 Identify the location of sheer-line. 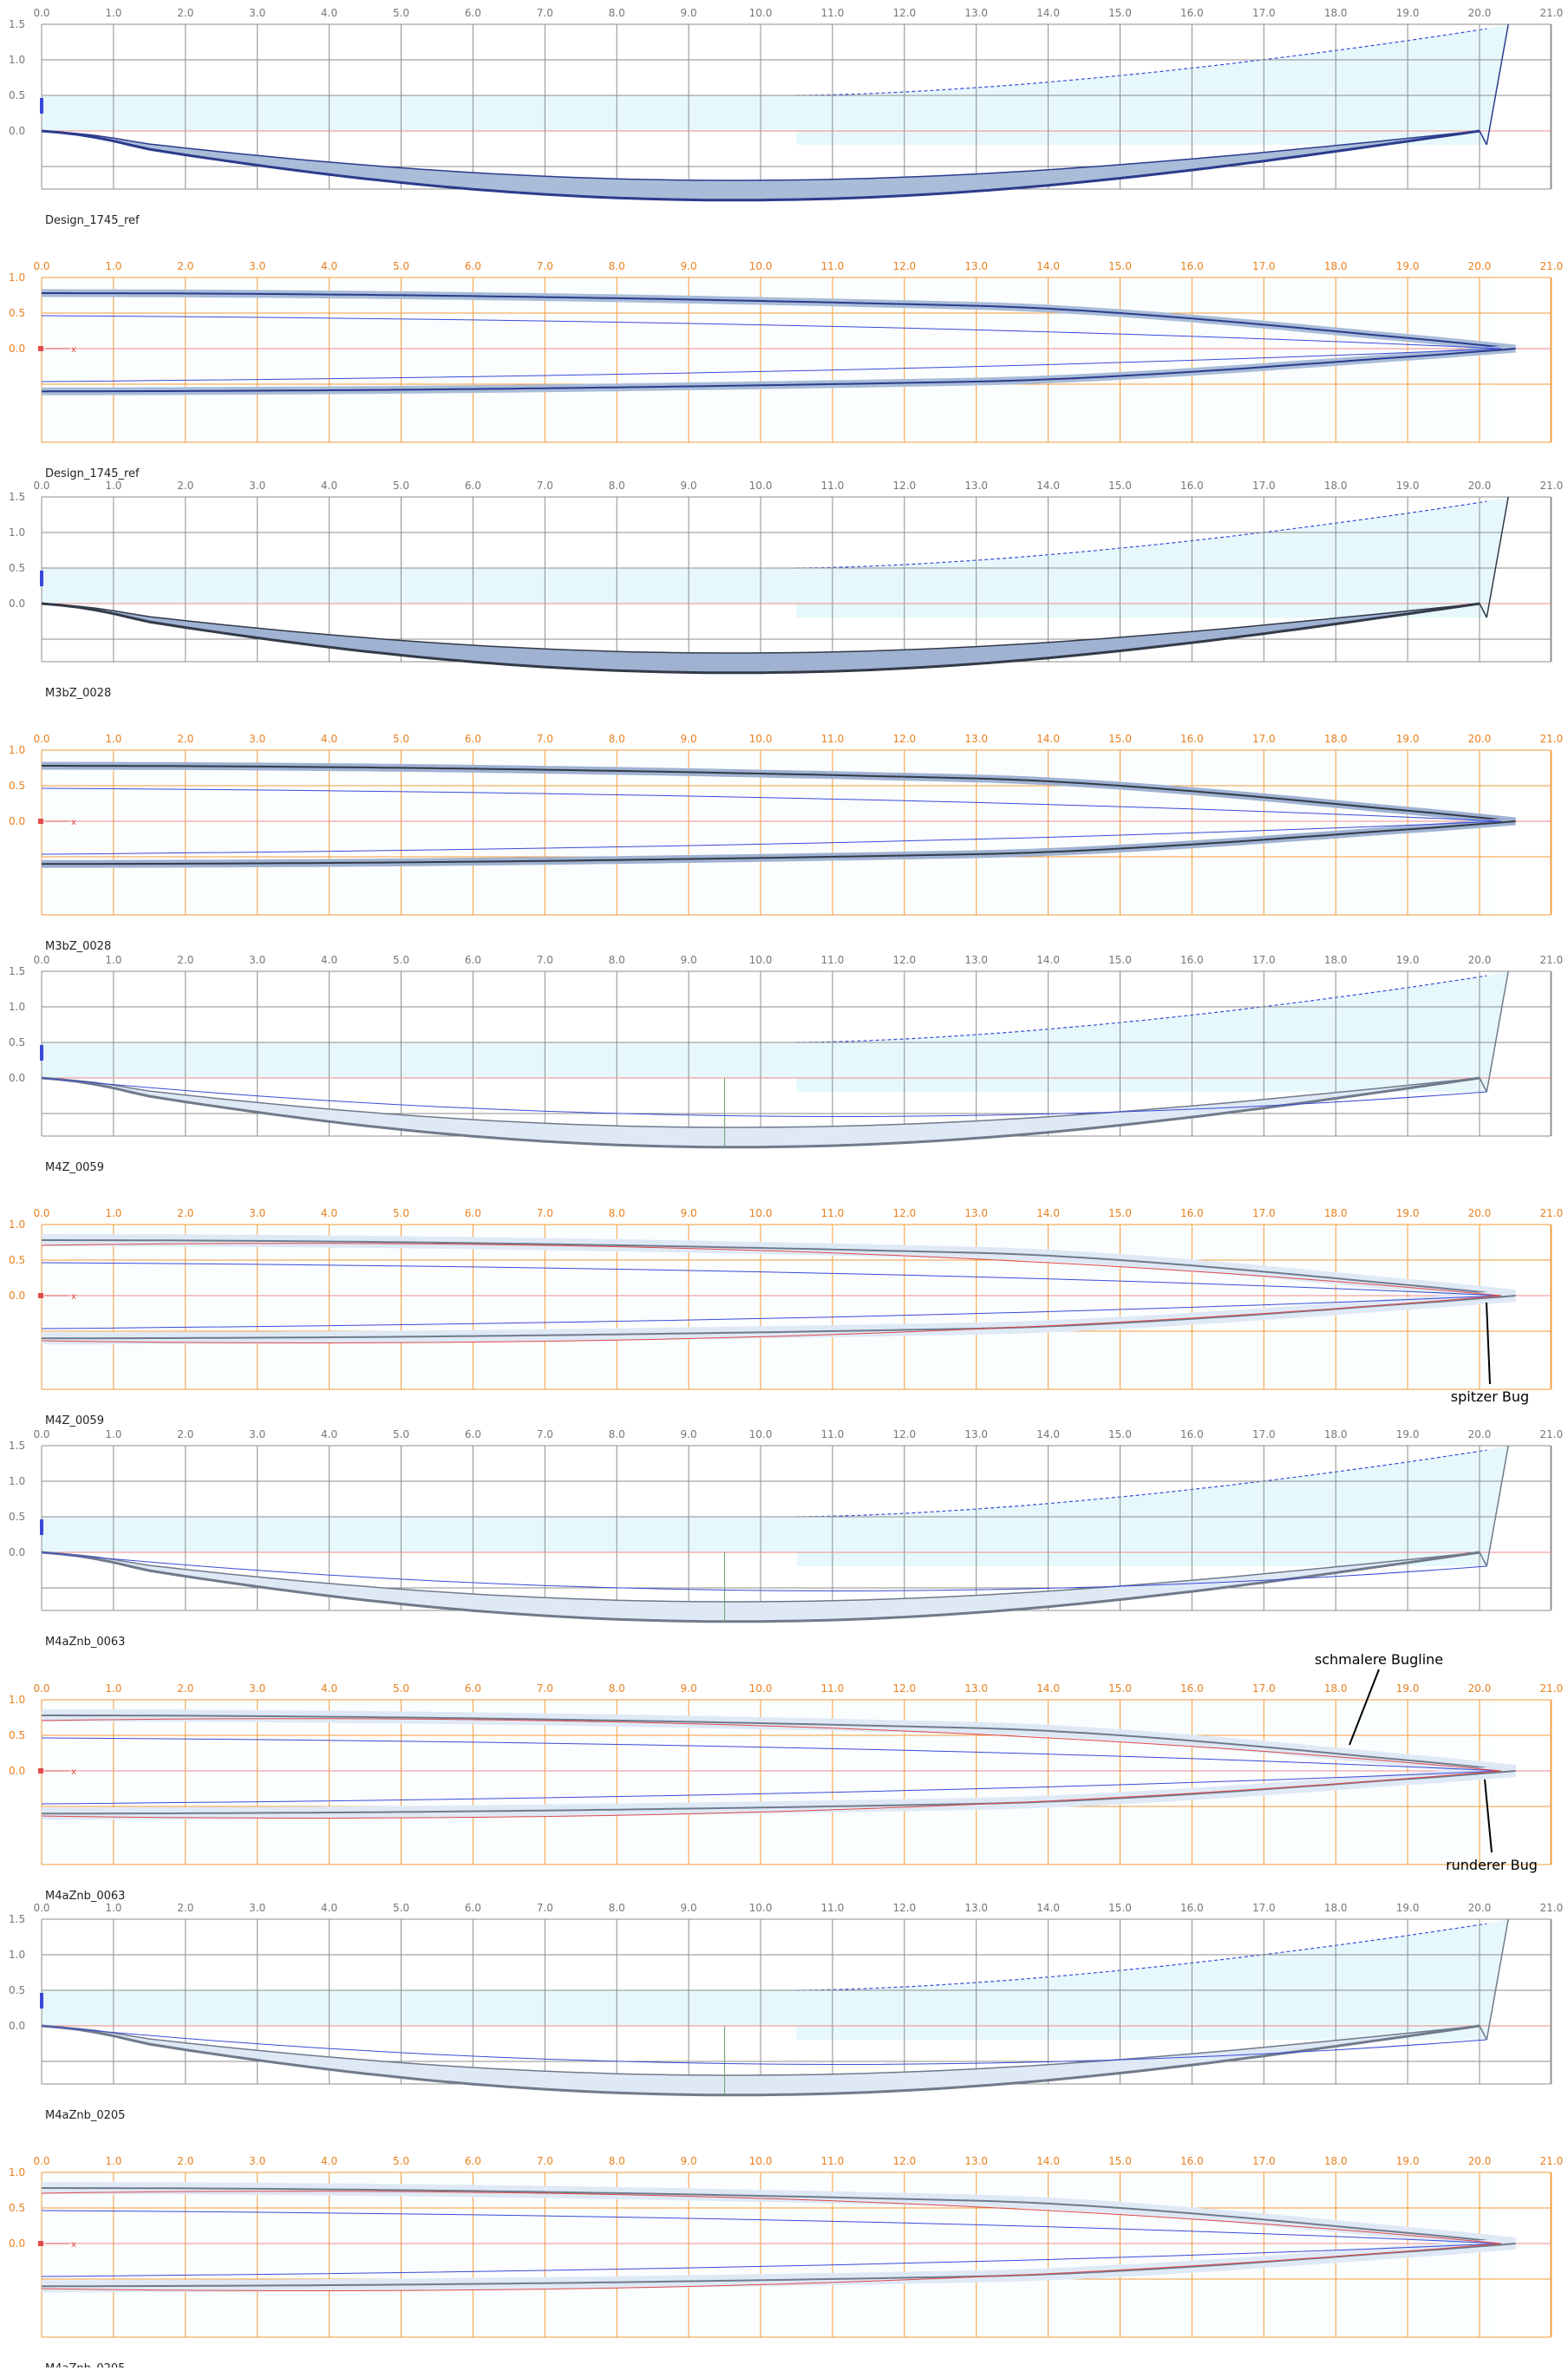
(1142, 62).